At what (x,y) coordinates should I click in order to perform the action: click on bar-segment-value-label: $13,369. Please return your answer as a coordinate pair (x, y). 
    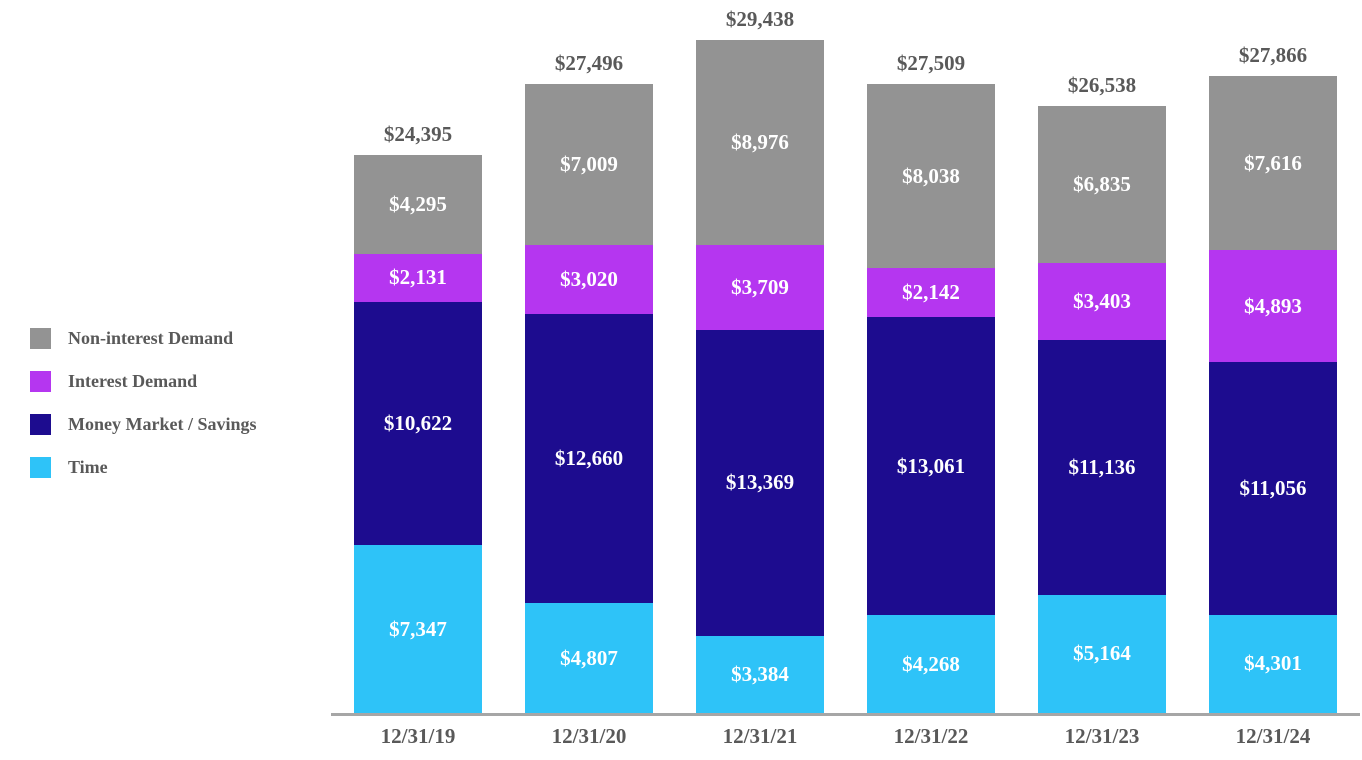
    Looking at the image, I should click on (760, 482).